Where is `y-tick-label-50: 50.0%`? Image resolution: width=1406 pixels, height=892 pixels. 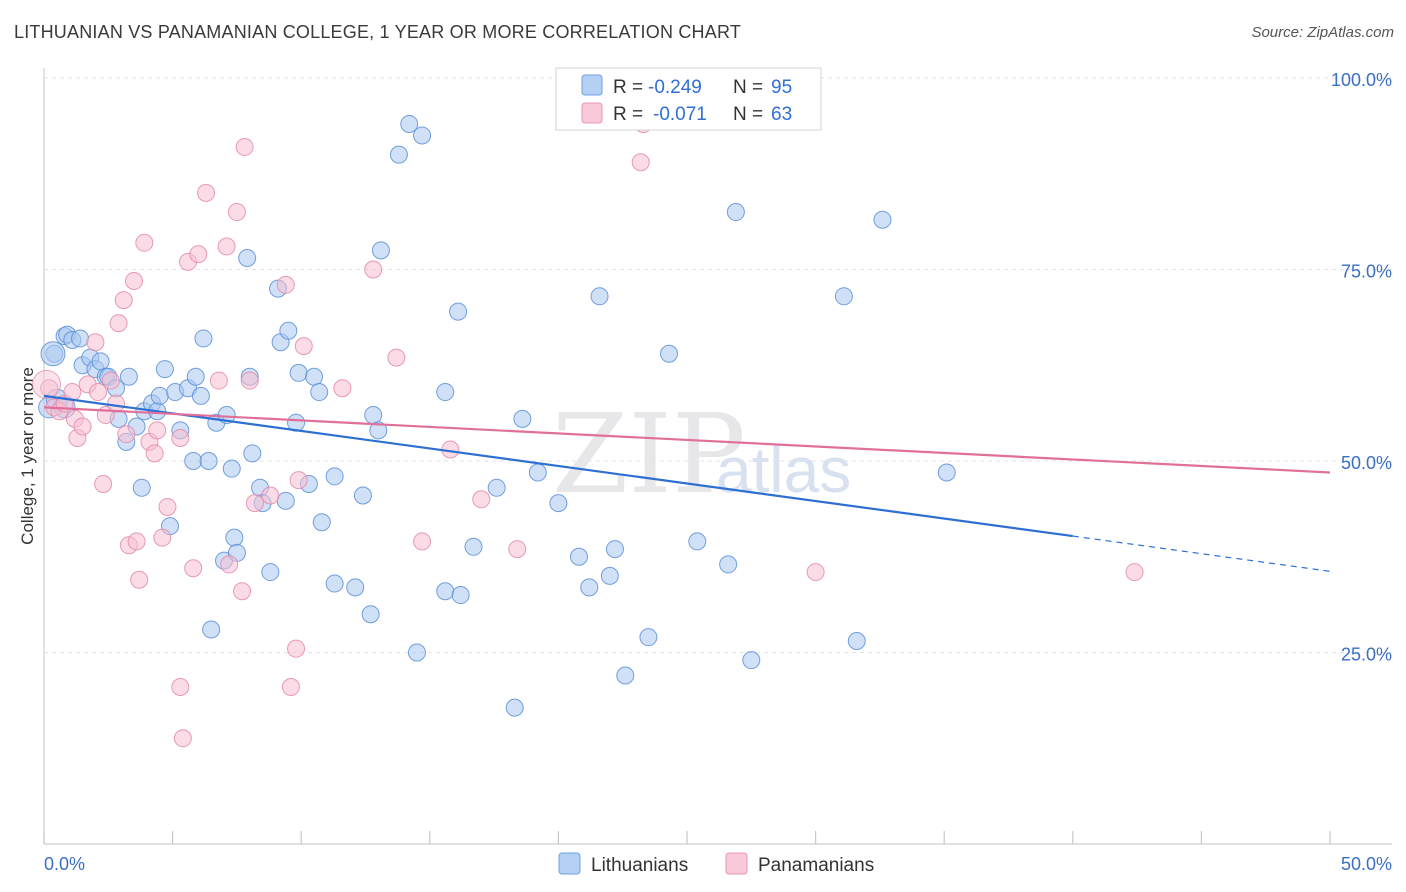
y-tick-label-50: 50.0% is located at coordinates (1366, 463).